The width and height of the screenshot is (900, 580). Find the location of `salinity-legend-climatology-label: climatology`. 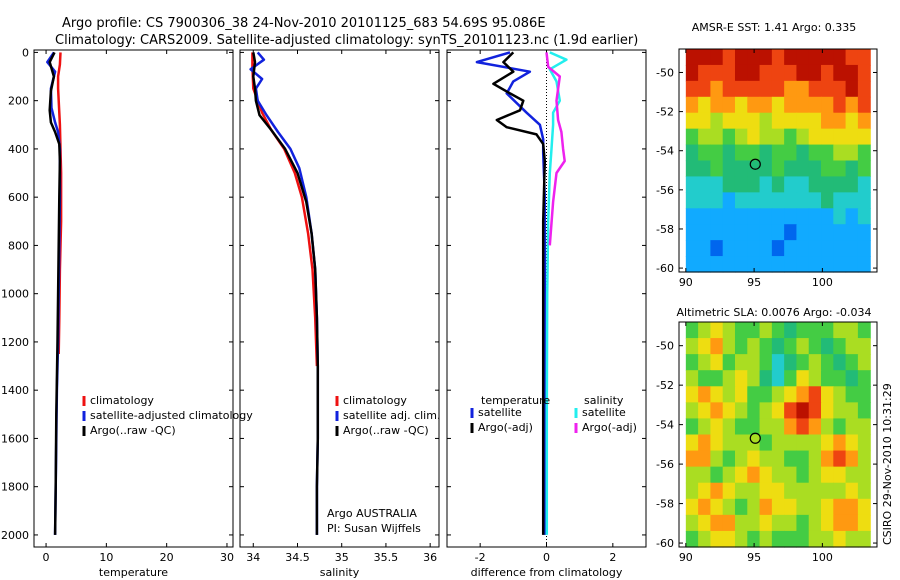

salinity-legend-climatology-label: climatology is located at coordinates (375, 400).